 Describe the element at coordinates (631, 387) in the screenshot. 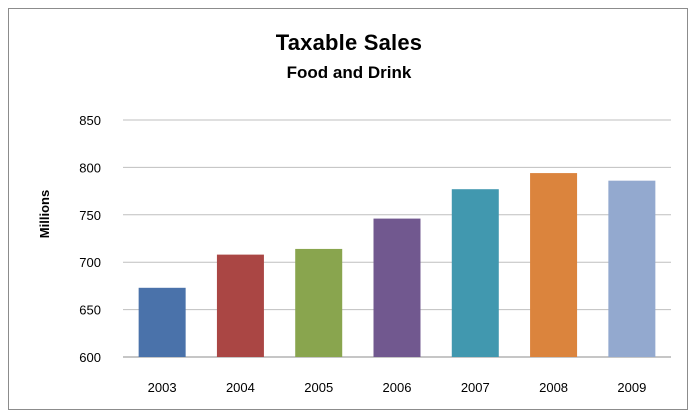

I see `x-tick-label: 2009` at that location.